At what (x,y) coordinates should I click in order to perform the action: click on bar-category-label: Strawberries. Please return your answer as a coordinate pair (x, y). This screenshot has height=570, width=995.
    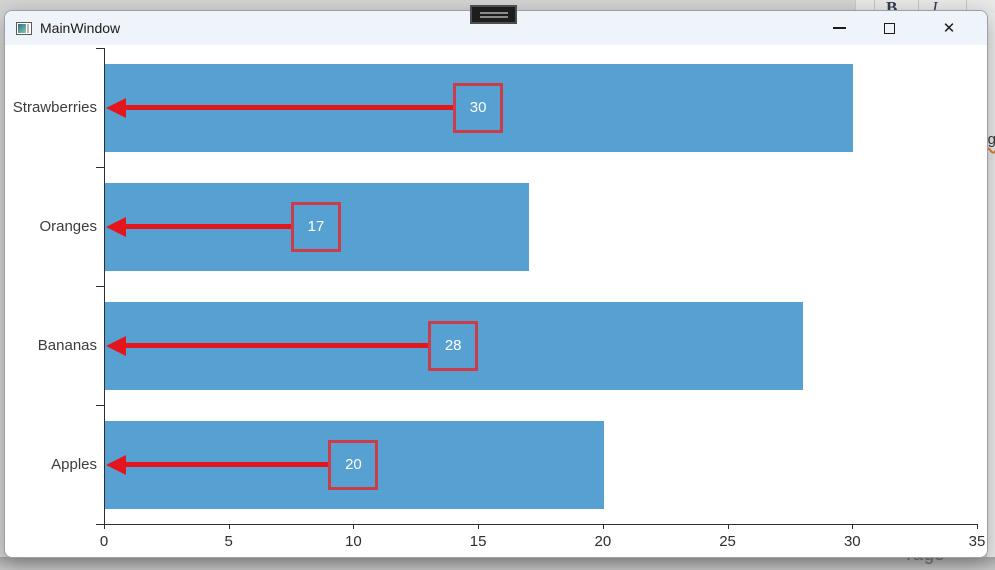
    Looking at the image, I should click on (54, 107).